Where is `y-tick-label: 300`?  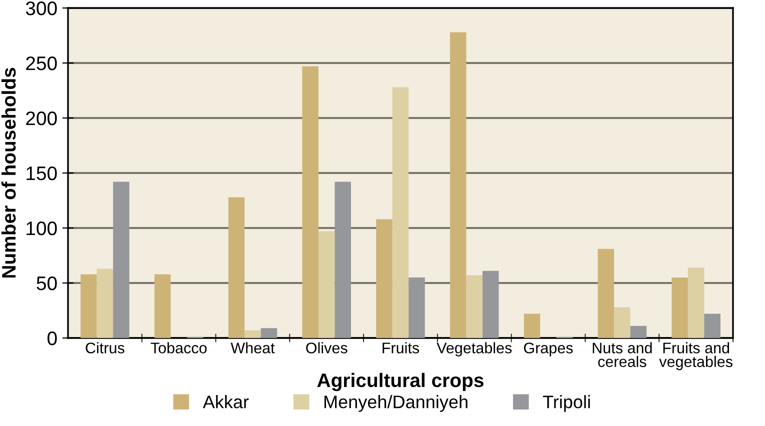
y-tick-label: 300 is located at coordinates (41, 8).